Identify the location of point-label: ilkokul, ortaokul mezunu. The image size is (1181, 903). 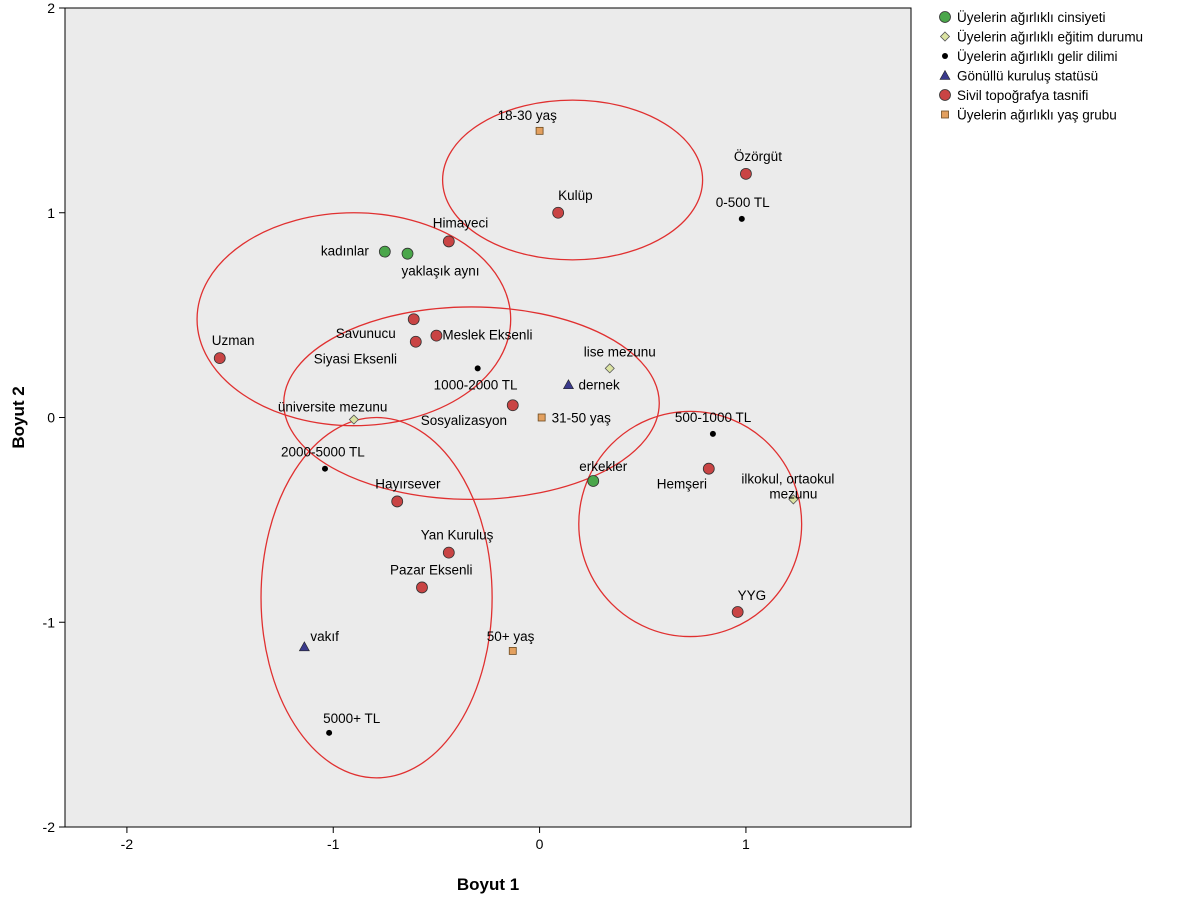
(787, 486).